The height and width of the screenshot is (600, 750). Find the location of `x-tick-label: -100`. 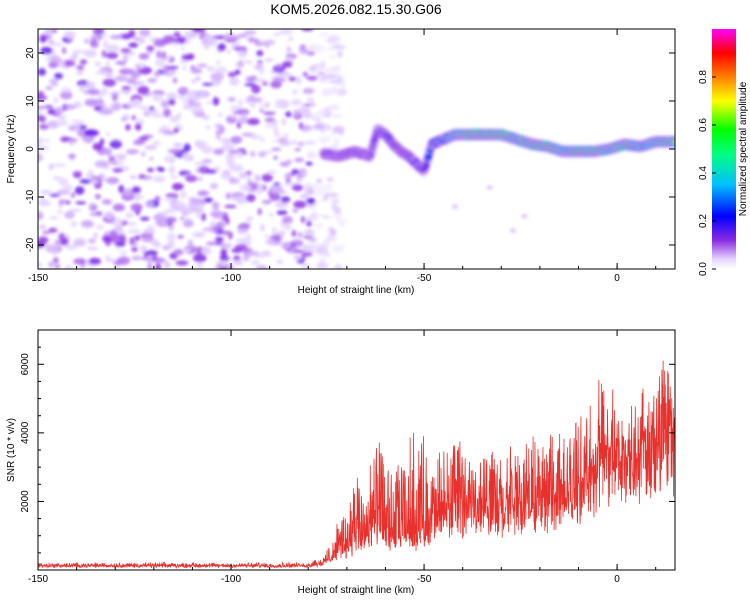

x-tick-label: -100 is located at coordinates (231, 278).